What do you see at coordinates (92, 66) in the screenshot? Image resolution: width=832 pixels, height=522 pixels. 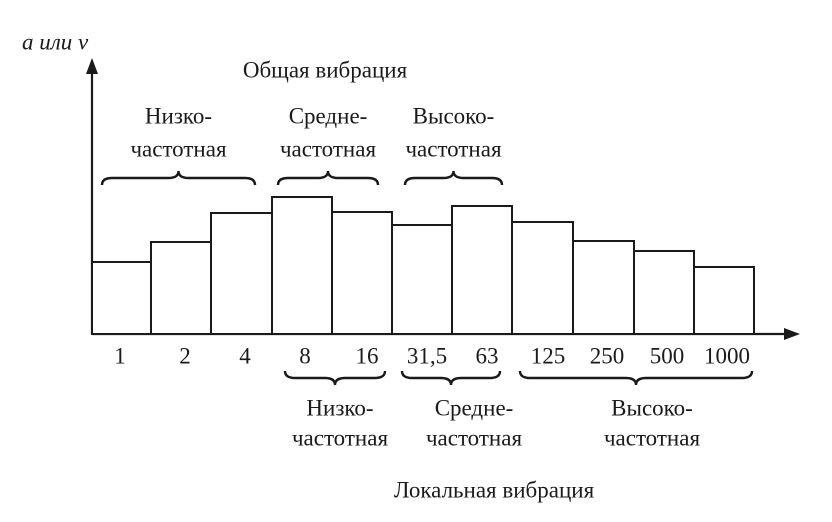 I see `y-arrow` at bounding box center [92, 66].